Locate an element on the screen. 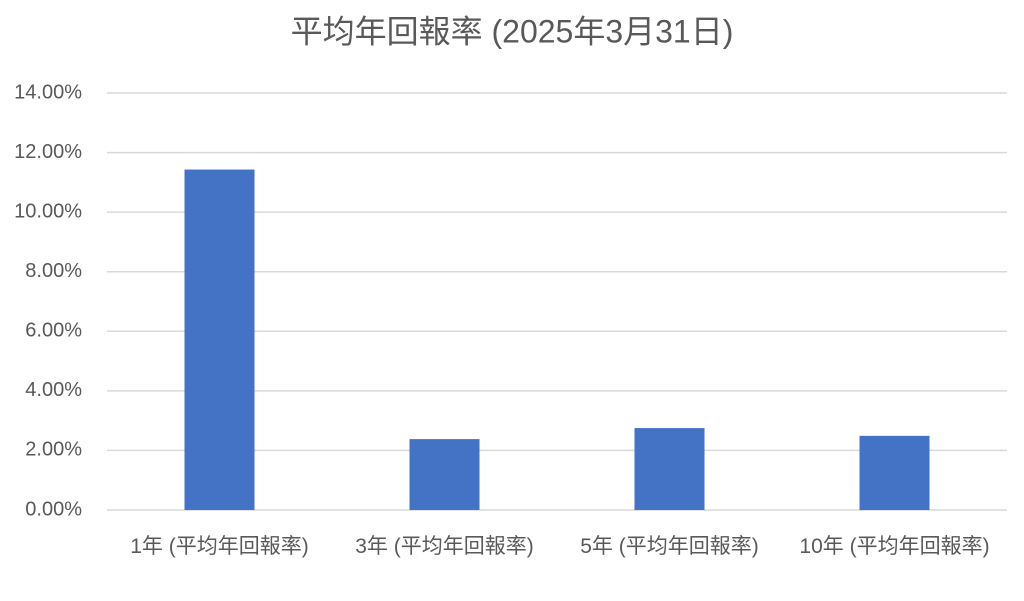  x-tick-label: 10年 (平均年回報率) is located at coordinates (894, 546).